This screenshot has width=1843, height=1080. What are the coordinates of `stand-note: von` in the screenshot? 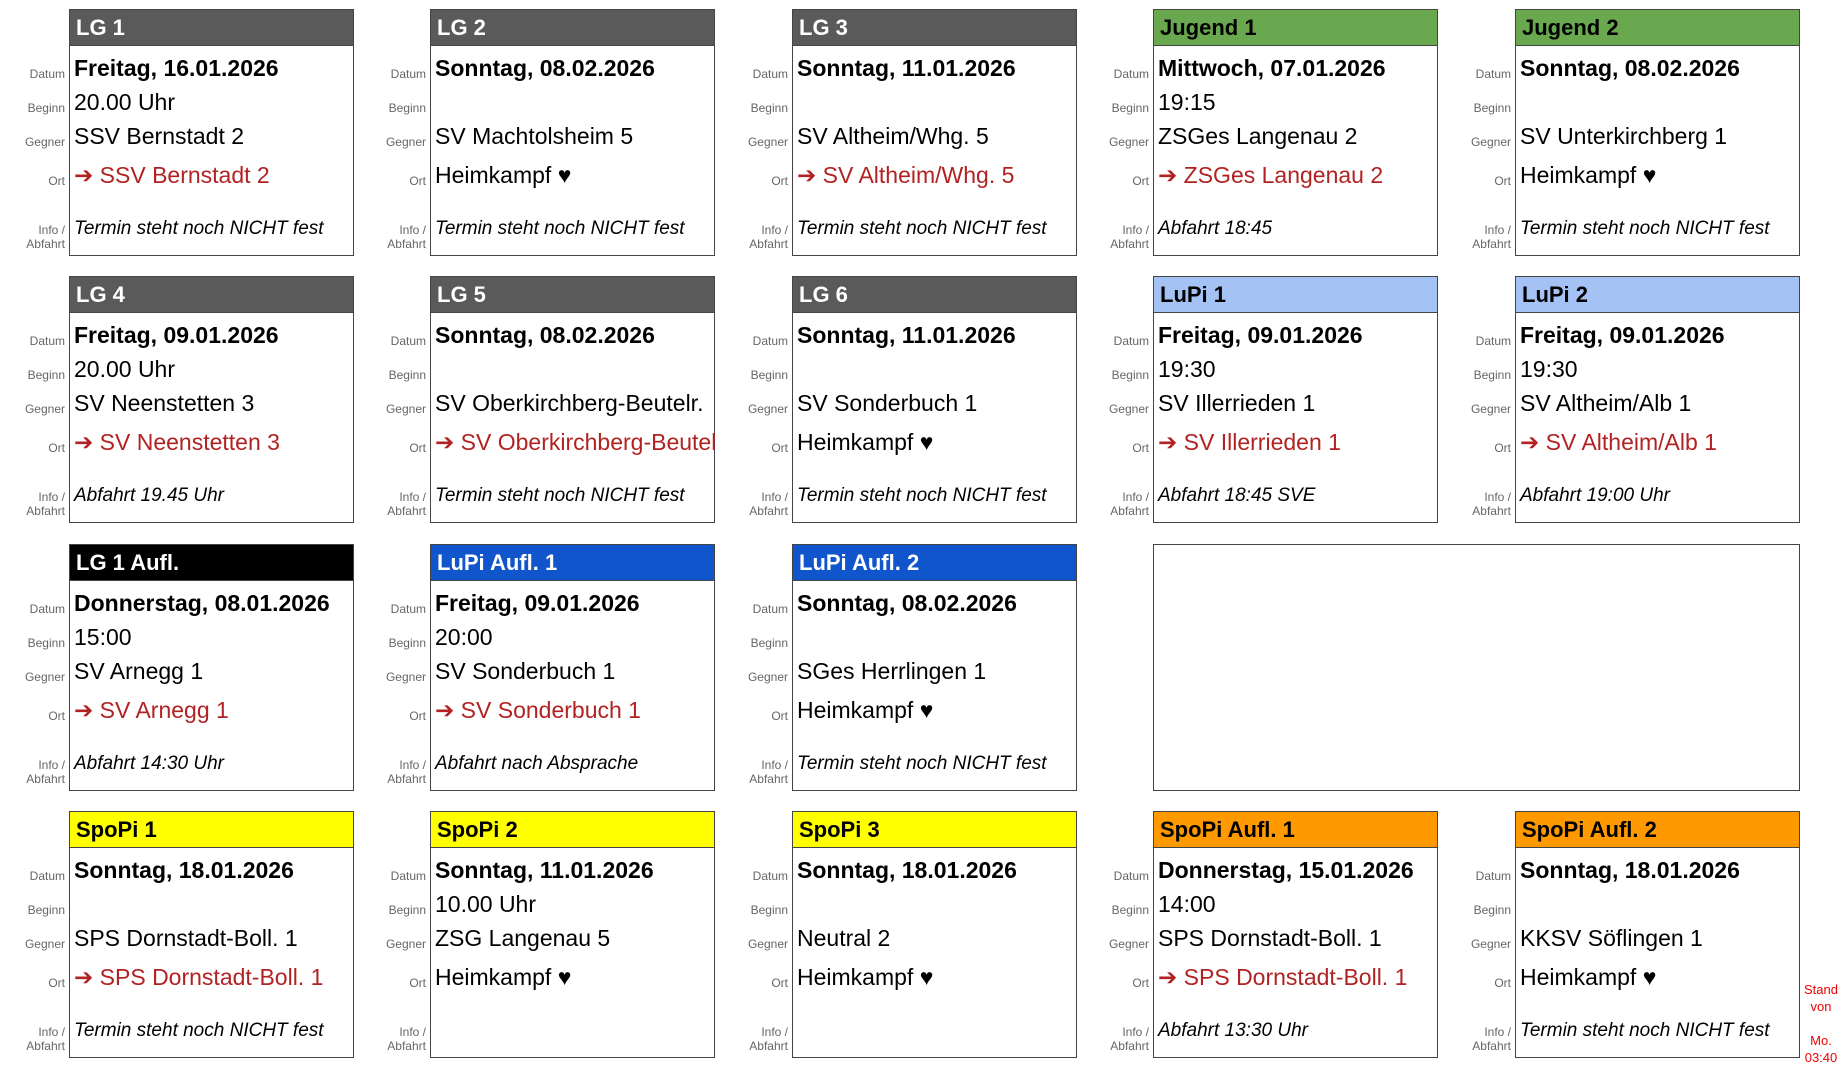 It's located at (1821, 1006).